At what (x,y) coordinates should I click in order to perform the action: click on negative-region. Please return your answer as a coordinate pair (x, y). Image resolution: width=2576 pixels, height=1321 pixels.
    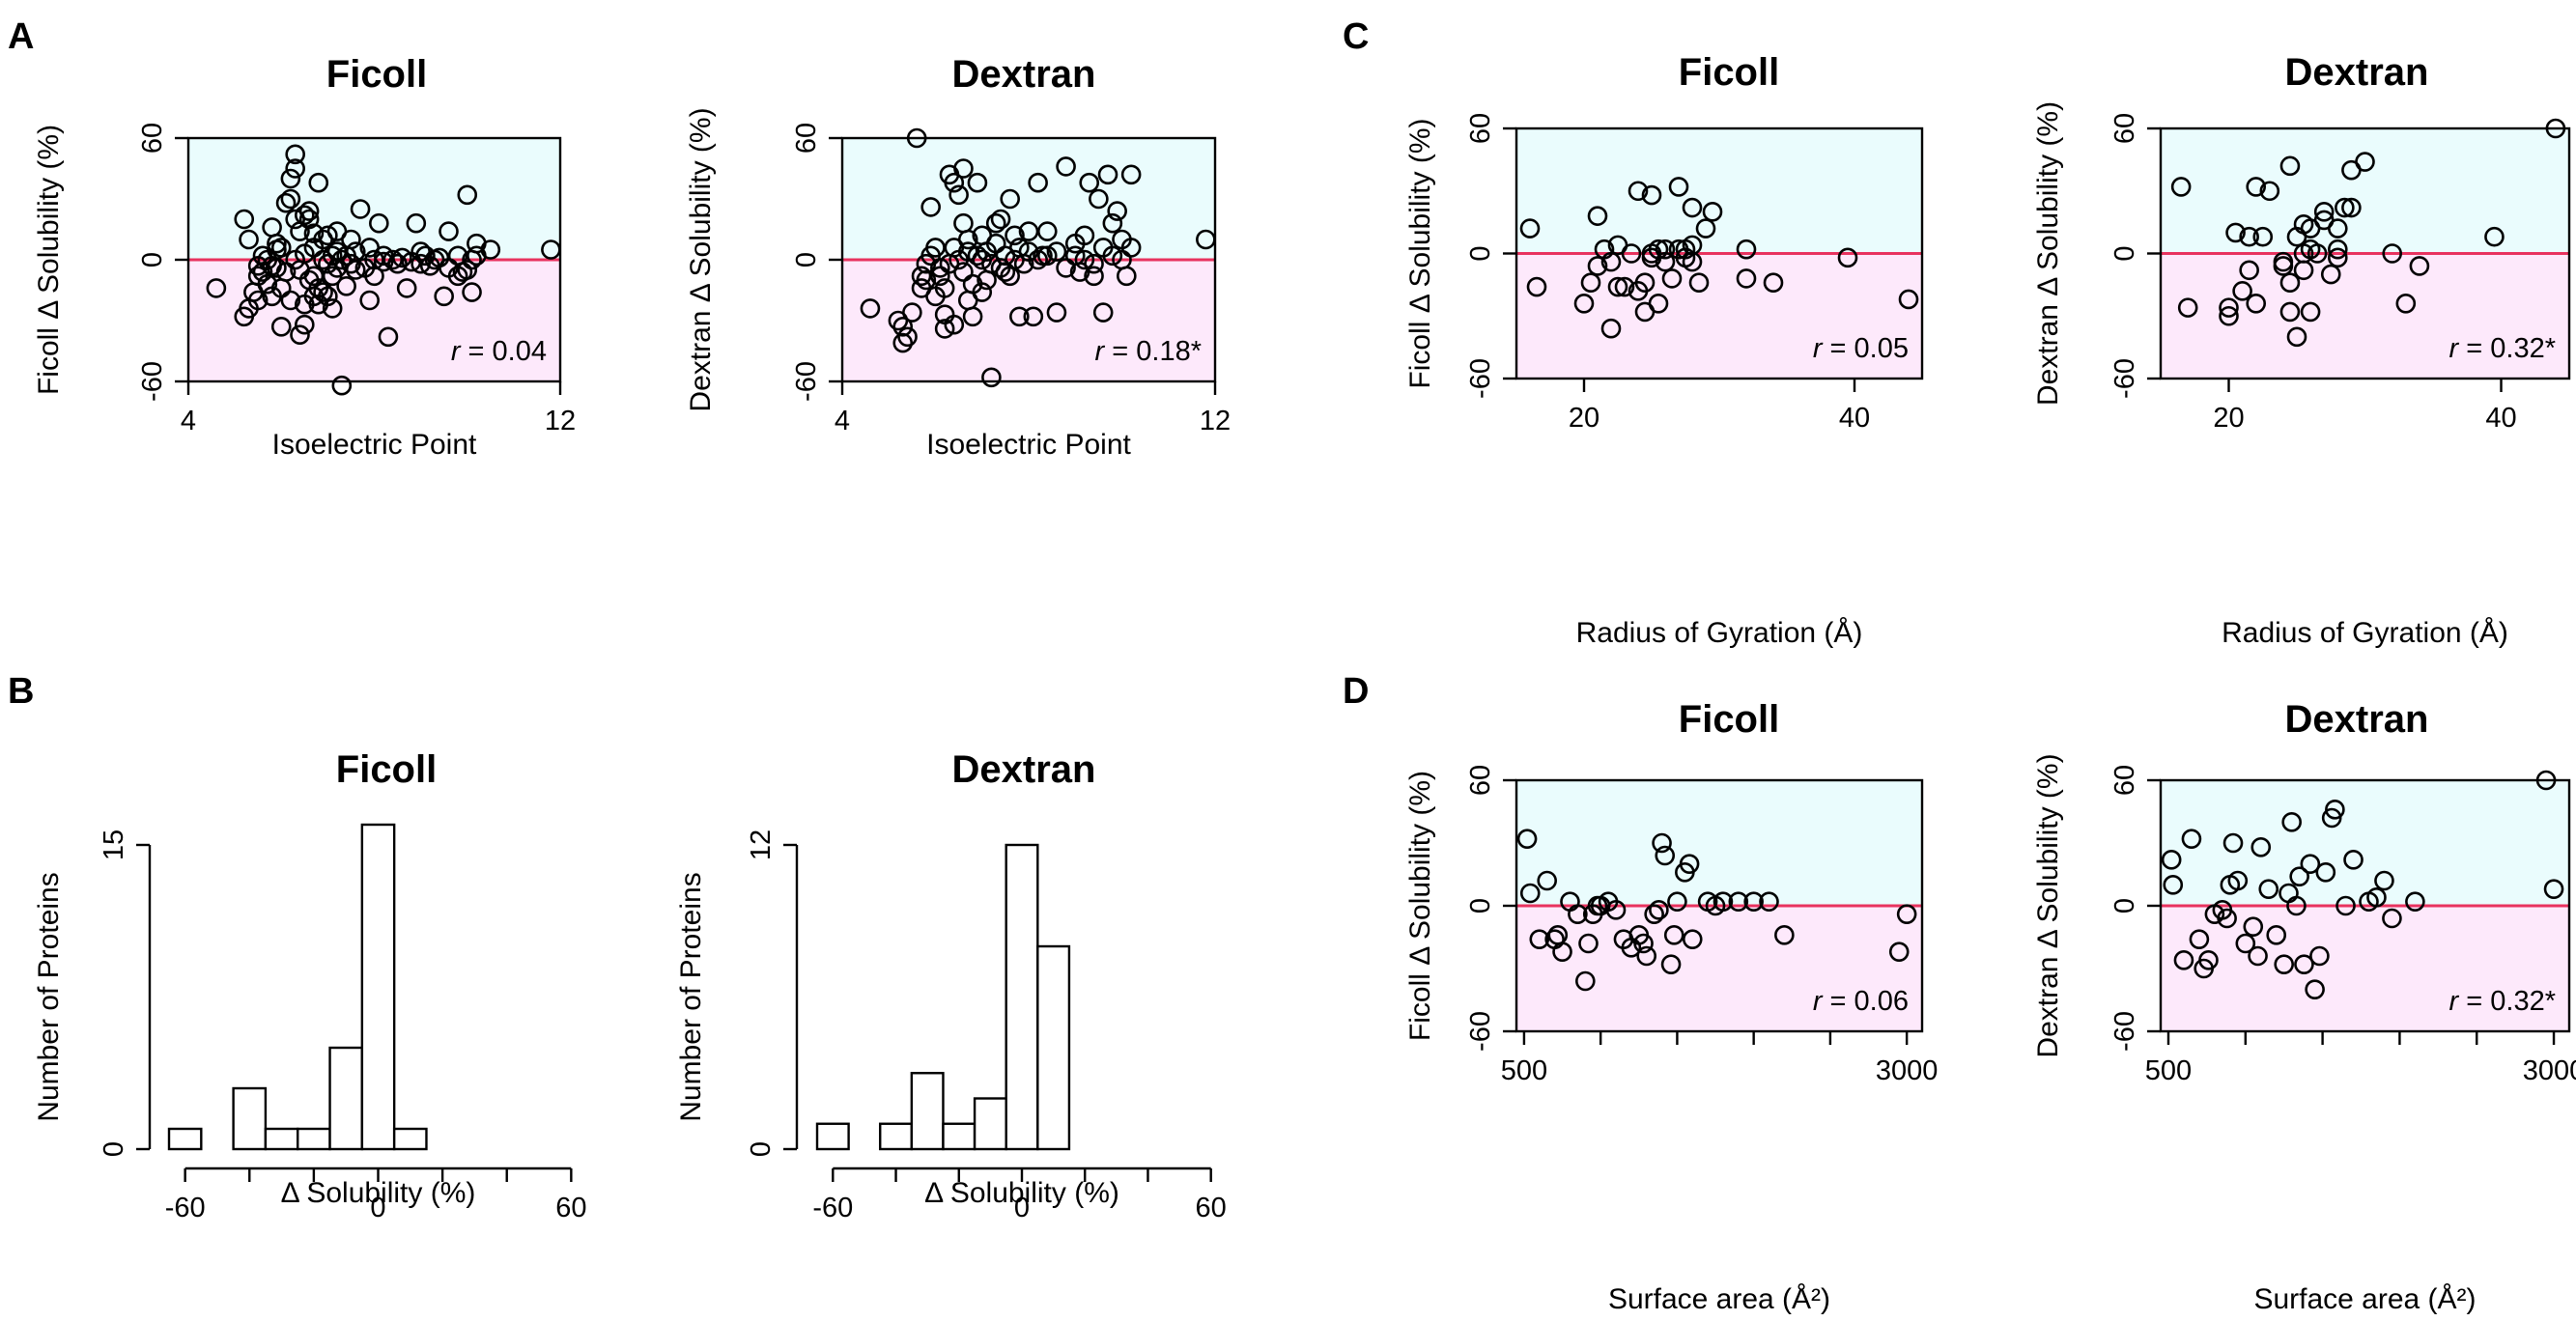
    Looking at the image, I should click on (1028, 320).